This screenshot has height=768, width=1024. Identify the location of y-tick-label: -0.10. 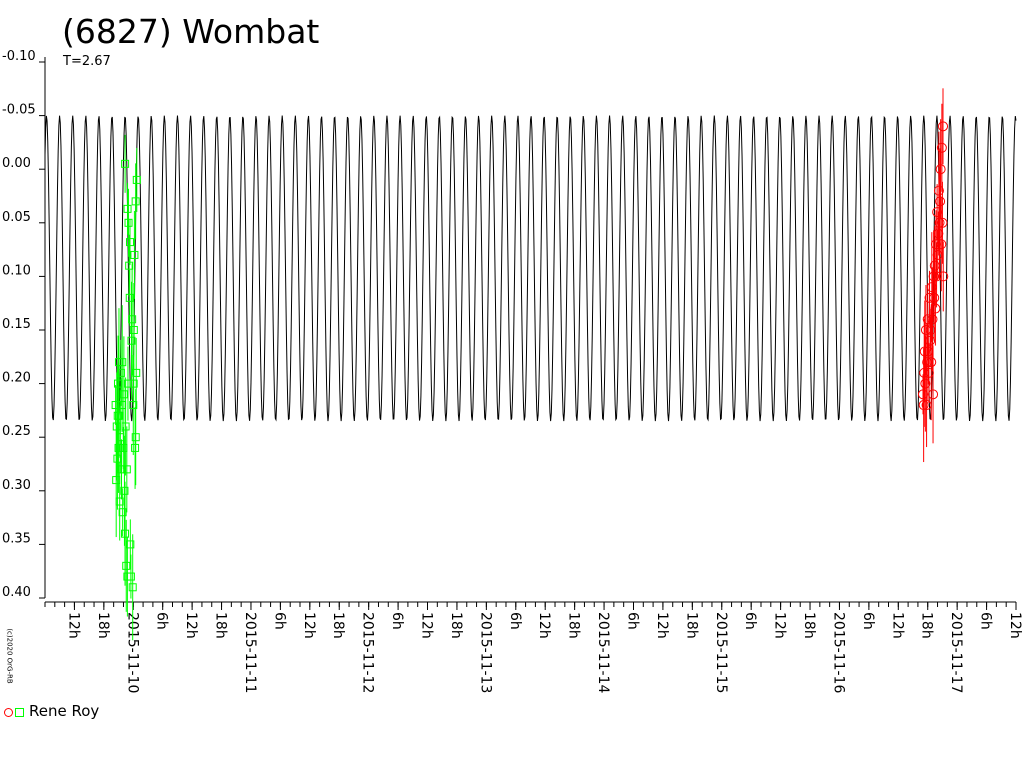
(19, 56).